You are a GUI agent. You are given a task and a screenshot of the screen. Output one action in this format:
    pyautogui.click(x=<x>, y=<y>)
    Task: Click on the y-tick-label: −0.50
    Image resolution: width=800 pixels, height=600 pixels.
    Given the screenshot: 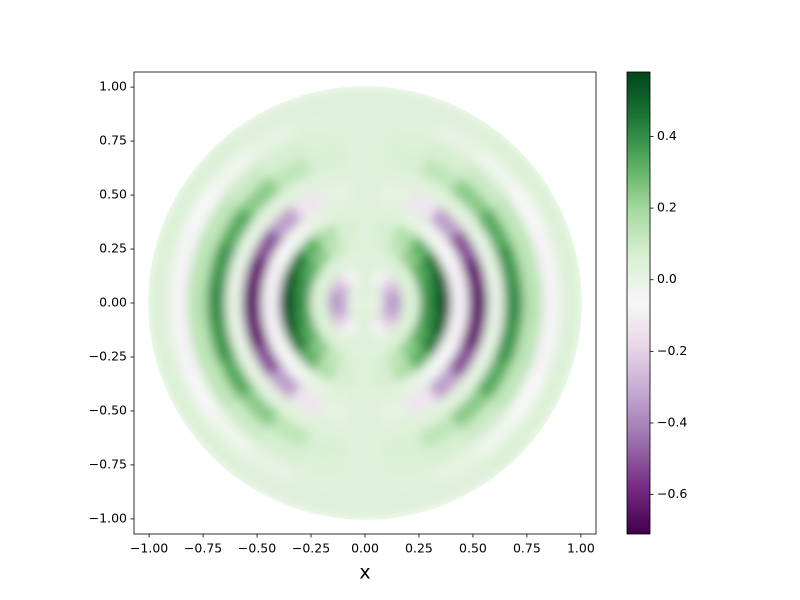 What is the action you would take?
    pyautogui.click(x=108, y=409)
    